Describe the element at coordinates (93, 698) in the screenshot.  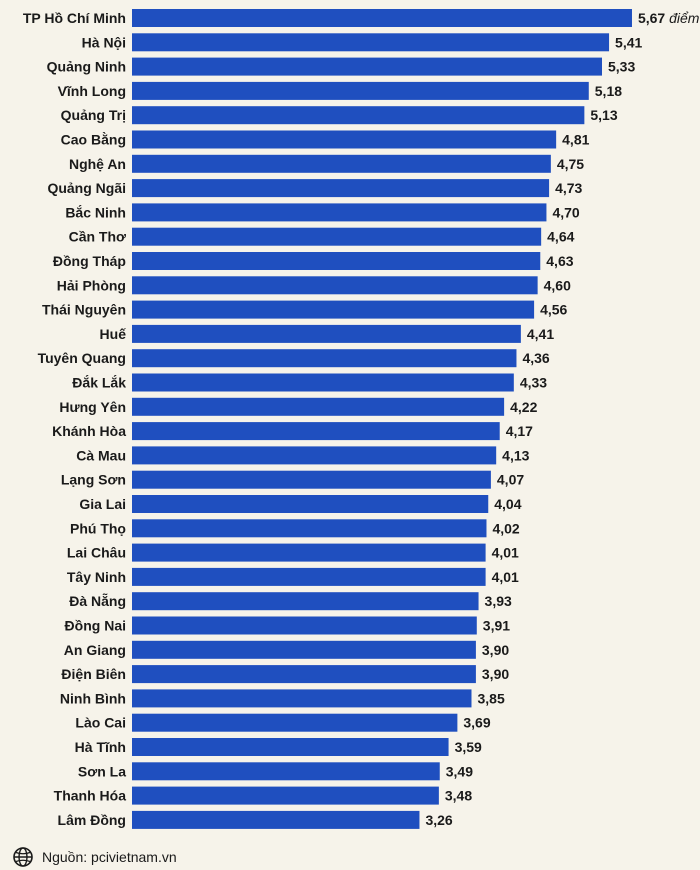
I see `category-label: Ninh Bình` at that location.